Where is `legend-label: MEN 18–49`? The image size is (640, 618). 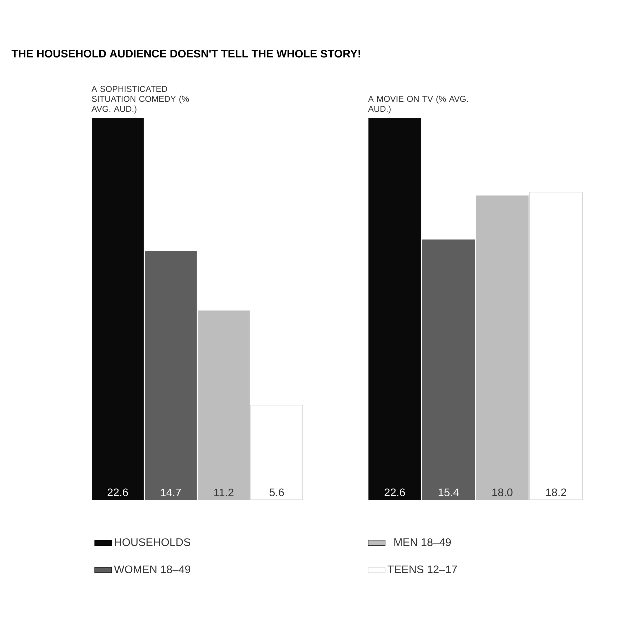
legend-label: MEN 18–49 is located at coordinates (423, 542).